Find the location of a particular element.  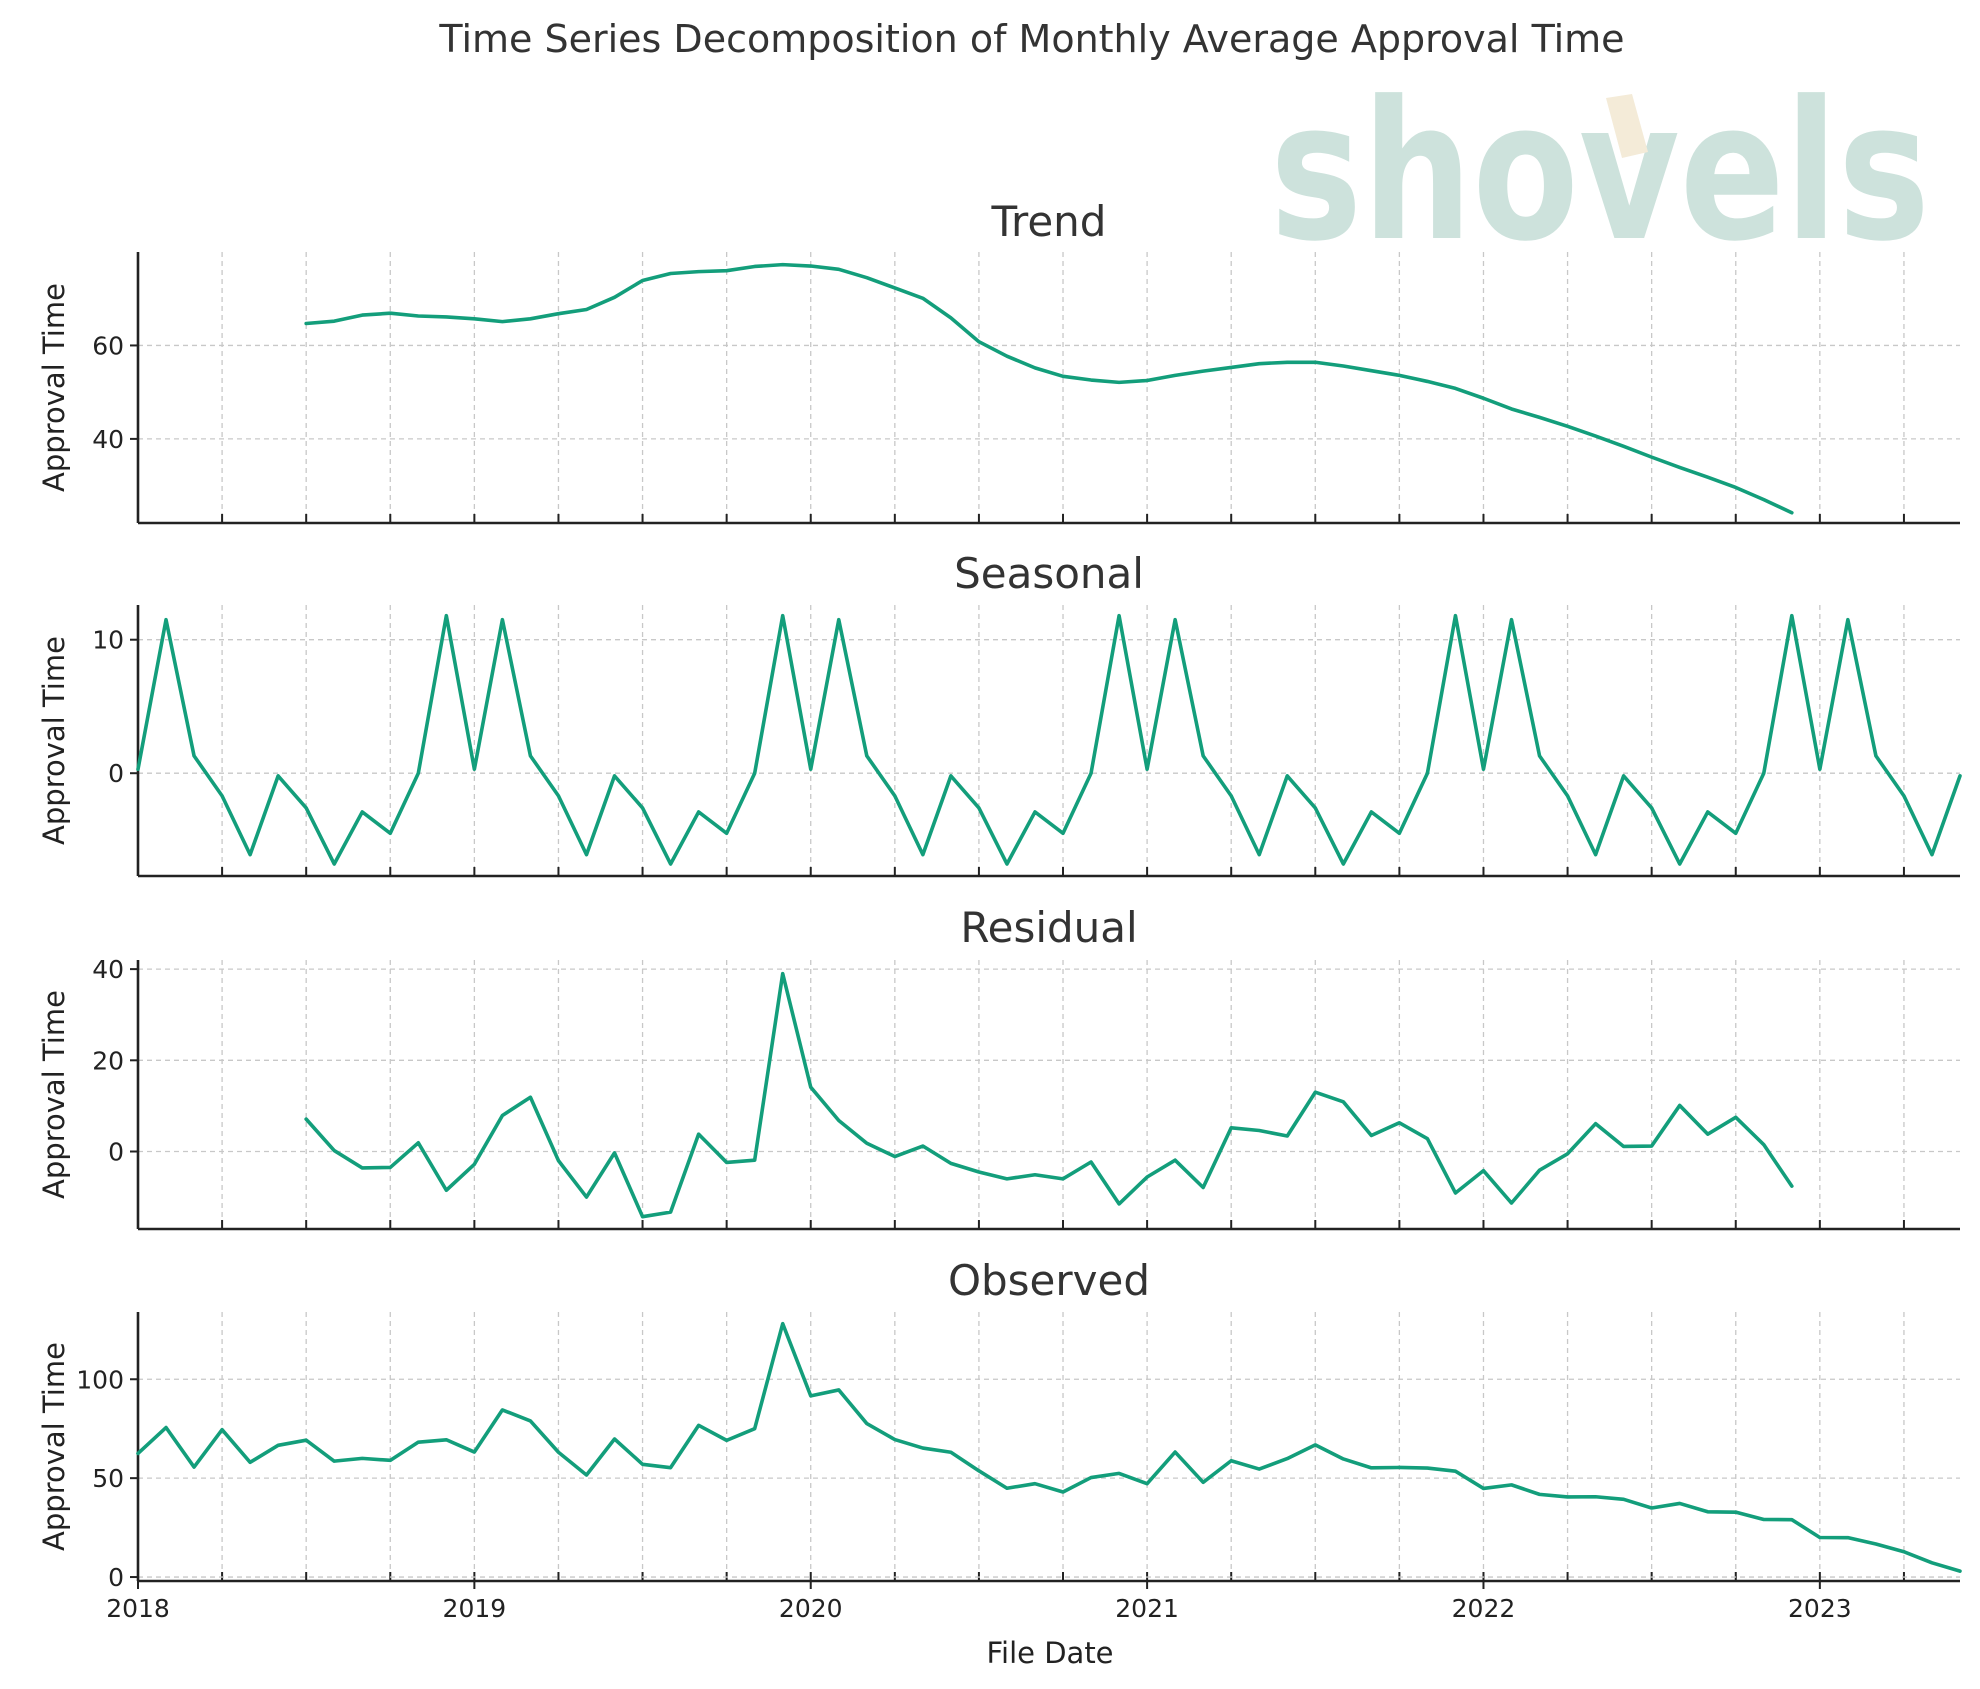

x-axis-label: File Date is located at coordinates (1049, 1653).